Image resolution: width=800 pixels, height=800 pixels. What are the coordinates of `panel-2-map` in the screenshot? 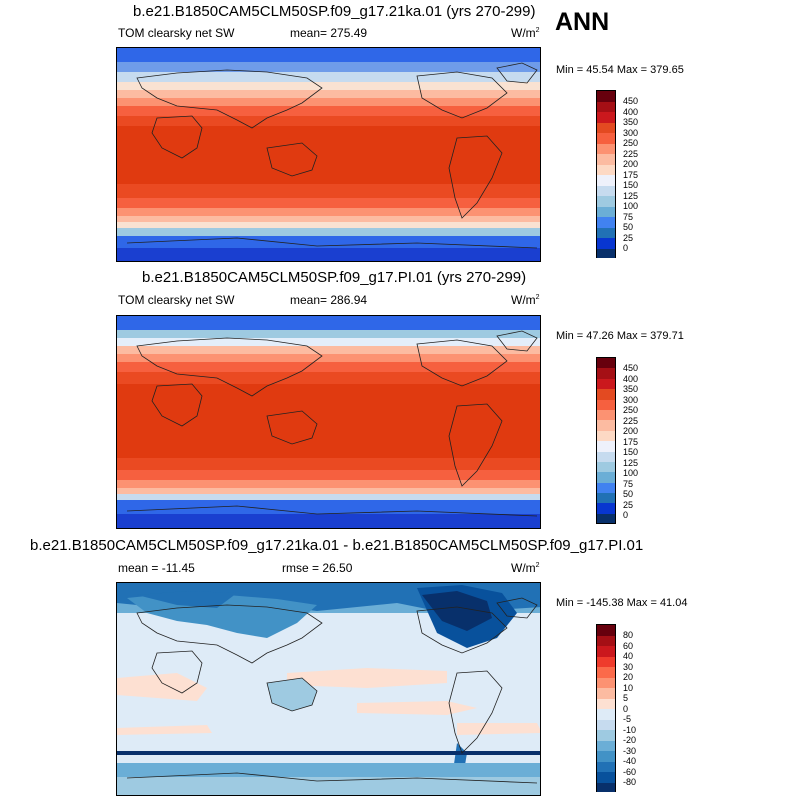 It's located at (328, 422).